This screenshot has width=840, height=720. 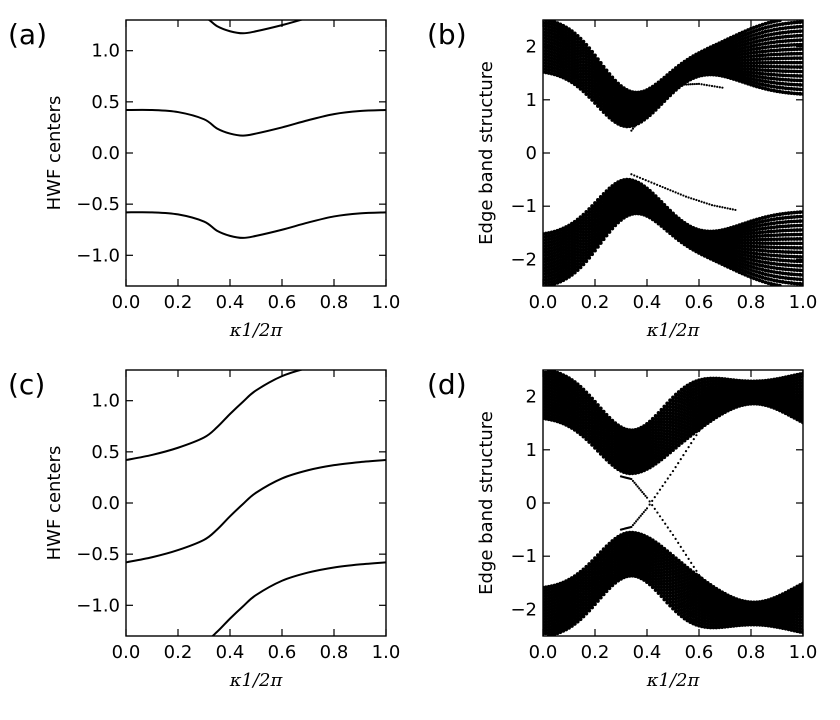 I want to click on x-tick-label: 0.0, so click(x=543, y=302).